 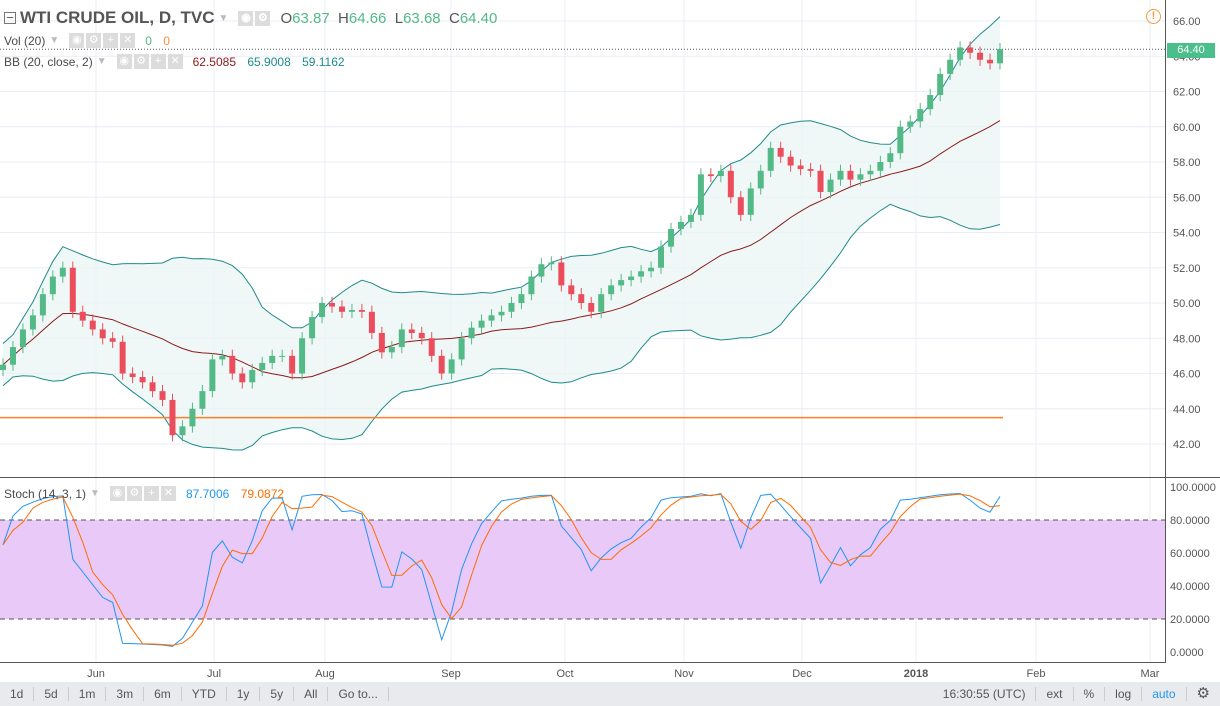 I want to click on time-tick: Jul, so click(x=214, y=674).